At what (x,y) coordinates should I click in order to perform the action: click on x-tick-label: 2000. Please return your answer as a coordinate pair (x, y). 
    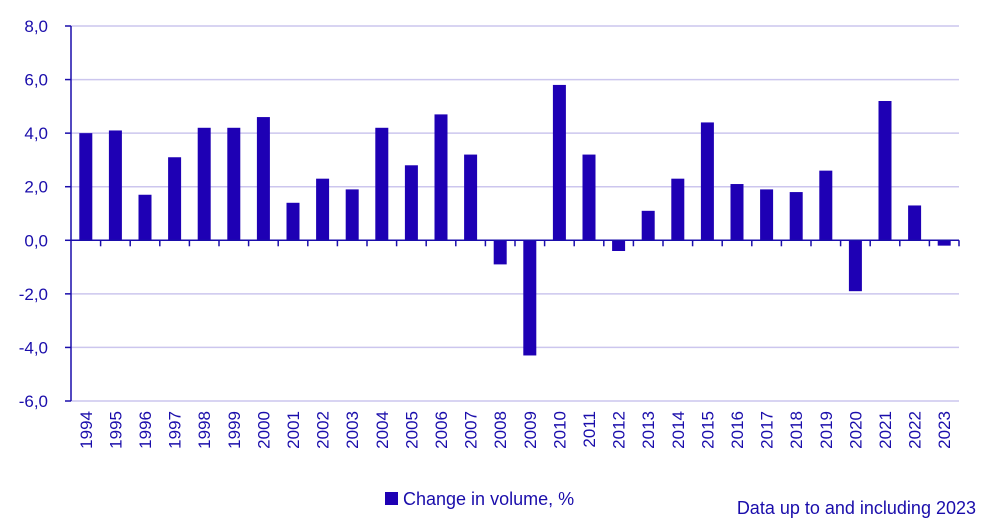
    Looking at the image, I should click on (263, 430).